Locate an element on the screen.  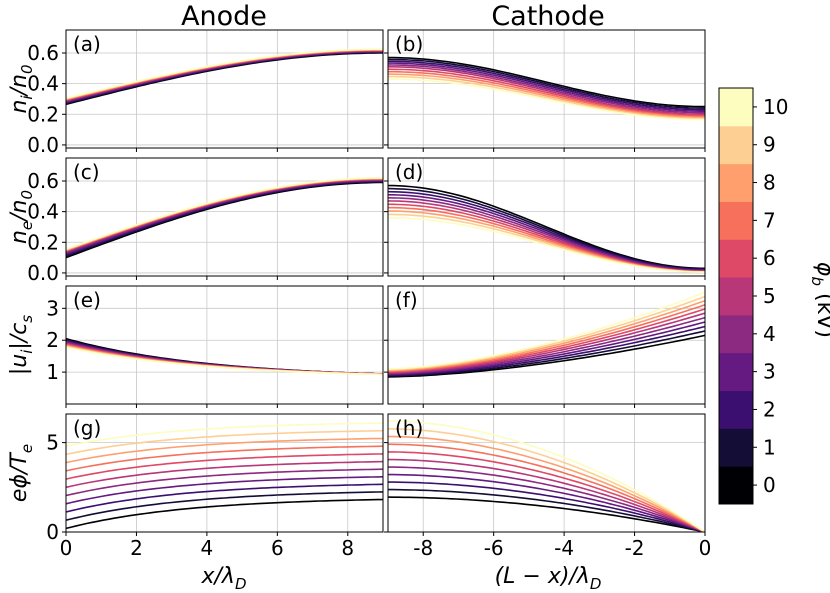
panel-b: (b) is located at coordinates (545, 90).